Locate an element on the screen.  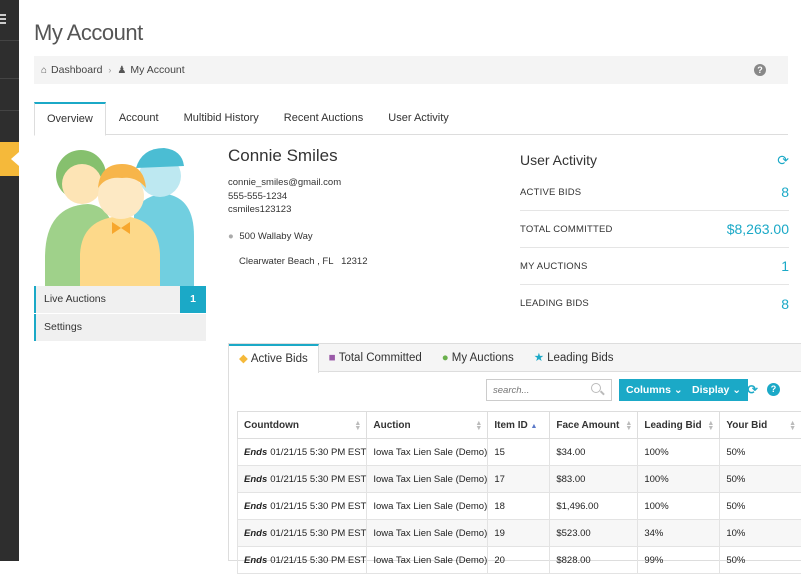
profile-address: ● 500 Wallaby Way is located at coordinates (298, 236).